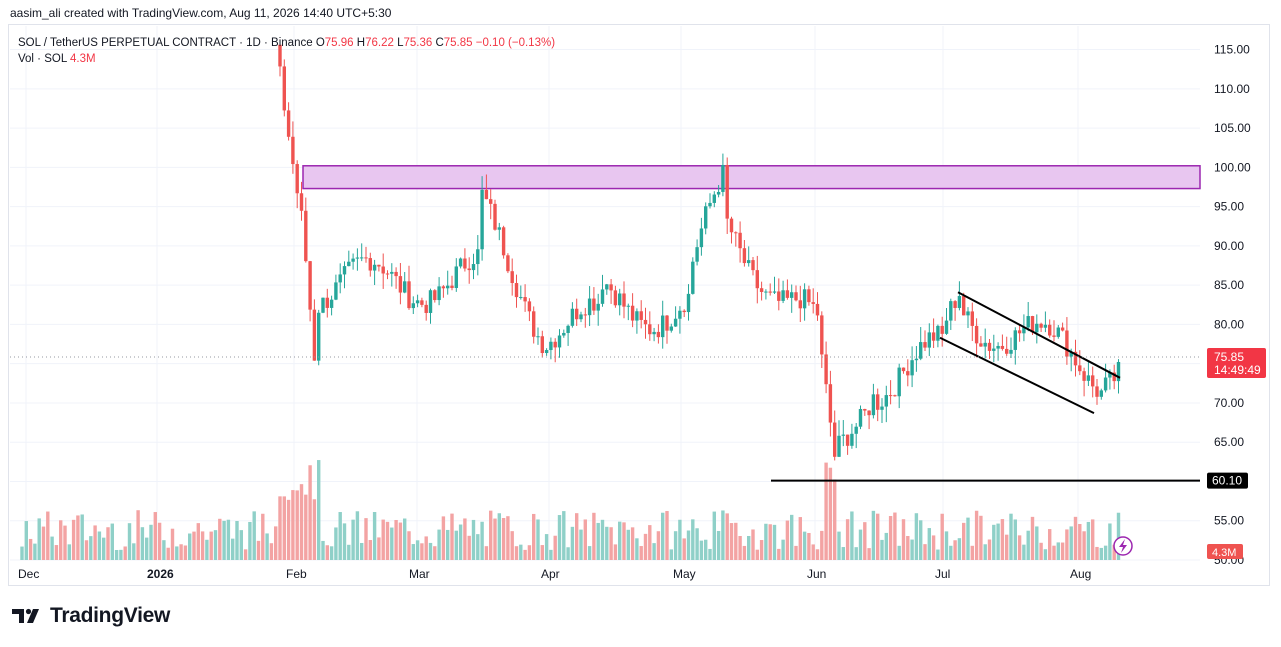  Describe the element at coordinates (1229, 285) in the screenshot. I see `y-tick-label: 85.00` at that location.